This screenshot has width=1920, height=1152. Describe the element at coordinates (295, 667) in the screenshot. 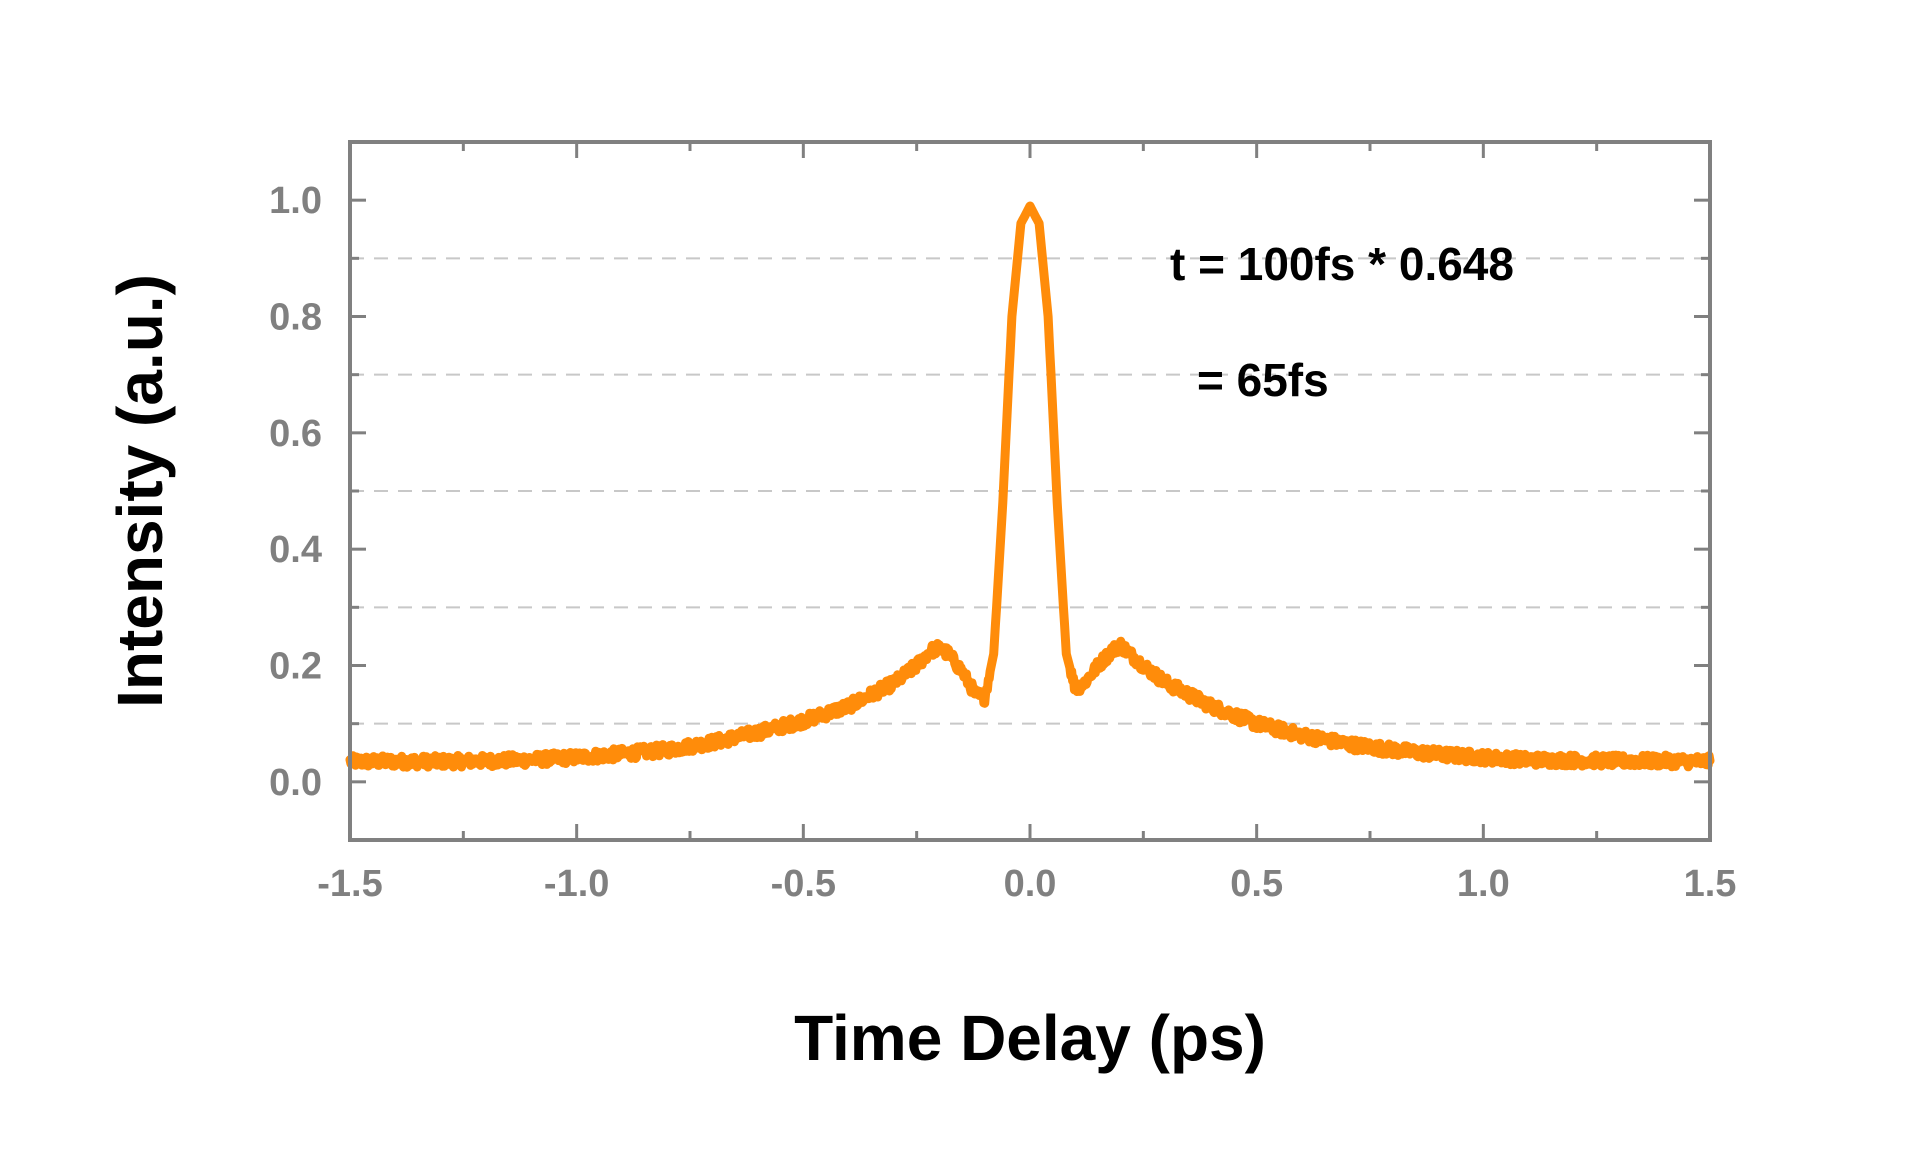

I see `y-tick-label: 0.2` at that location.